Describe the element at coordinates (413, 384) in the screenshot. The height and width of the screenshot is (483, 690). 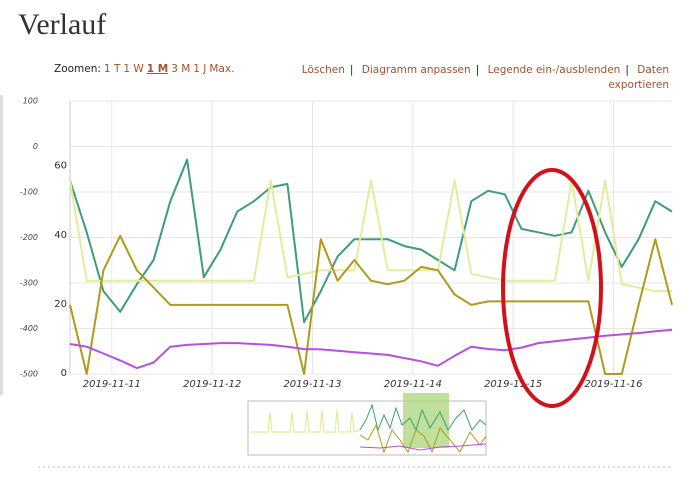
I see `x-tick-label: 2019-11-14` at that location.